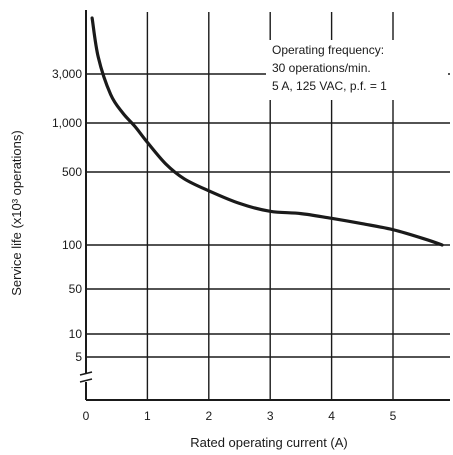 This screenshot has height=455, width=453. What do you see at coordinates (86, 416) in the screenshot?
I see `x-tick-label: 0` at bounding box center [86, 416].